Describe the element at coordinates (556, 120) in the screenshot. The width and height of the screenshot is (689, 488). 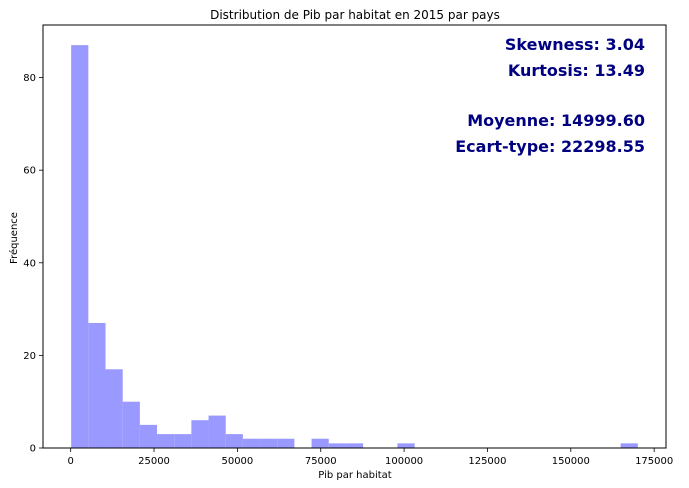
I see `stat-annotation-2: Moyenne: 14999.60` at that location.